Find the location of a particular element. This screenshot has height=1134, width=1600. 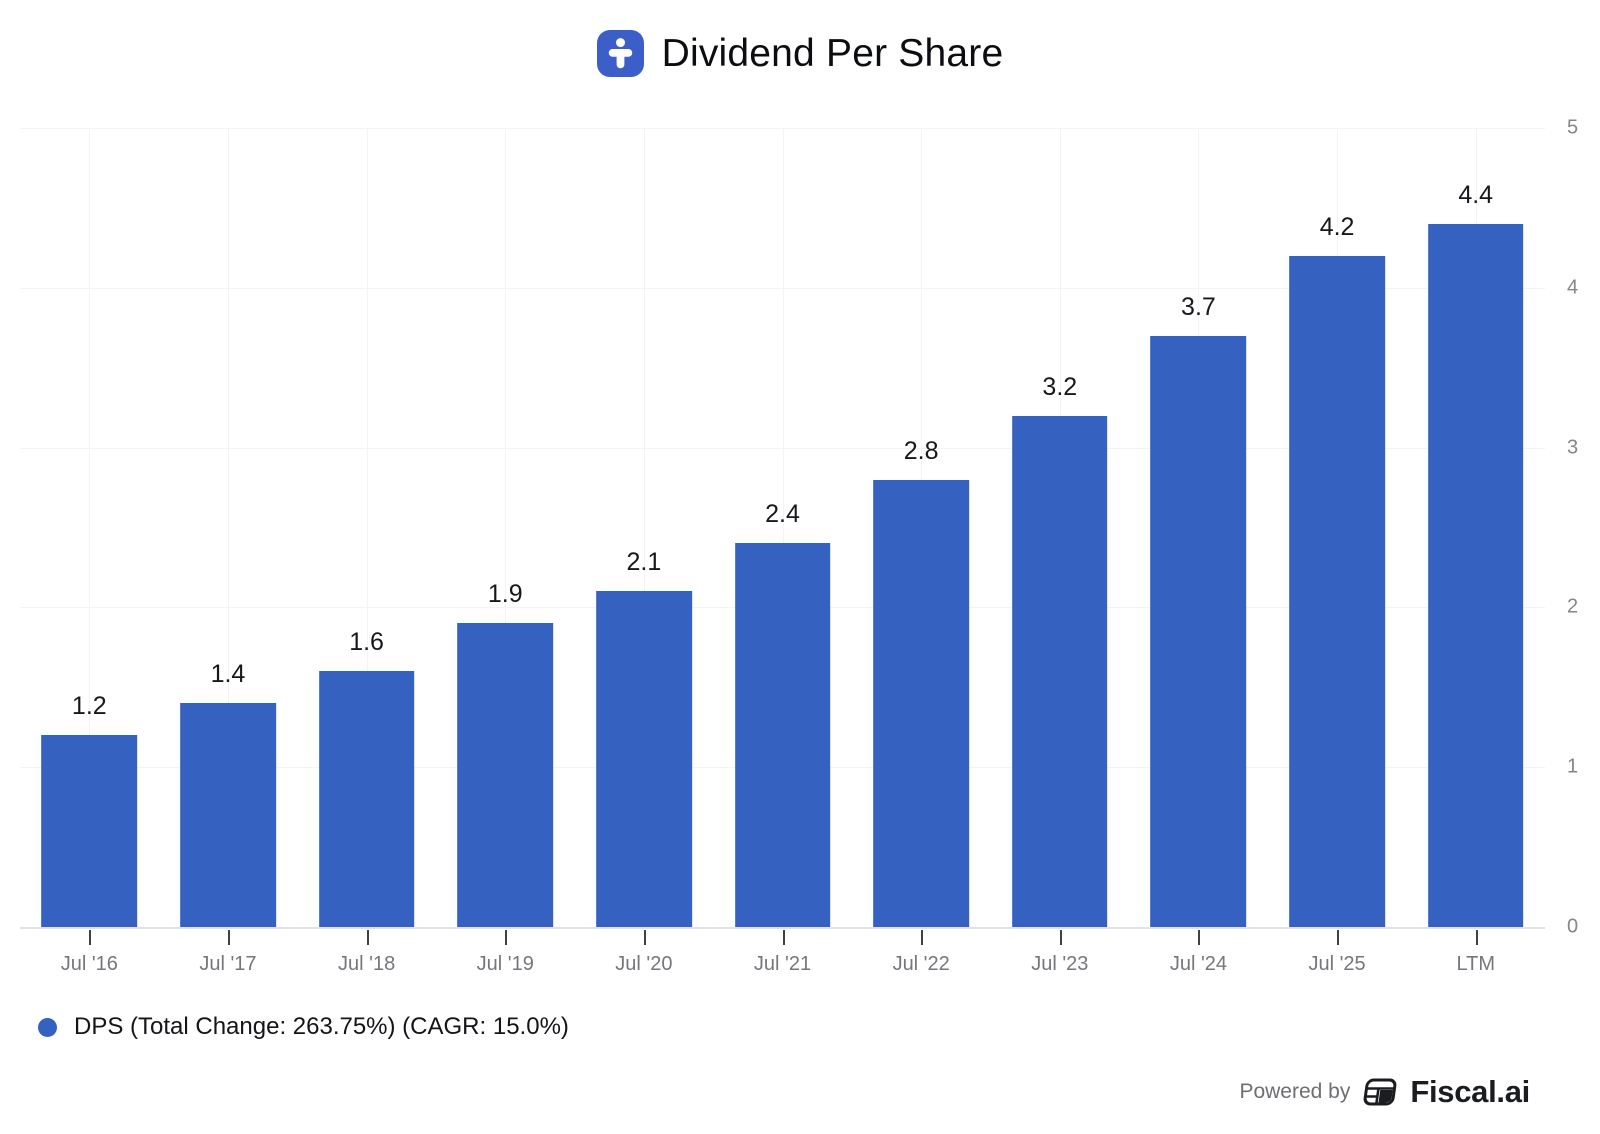

x-axis-label: Jul '22 is located at coordinates (921, 964).